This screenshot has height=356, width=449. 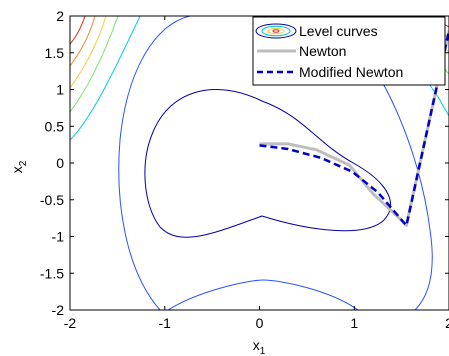 What do you see at coordinates (276, 31) in the screenshot?
I see `legend-icon-level-curves` at bounding box center [276, 31].